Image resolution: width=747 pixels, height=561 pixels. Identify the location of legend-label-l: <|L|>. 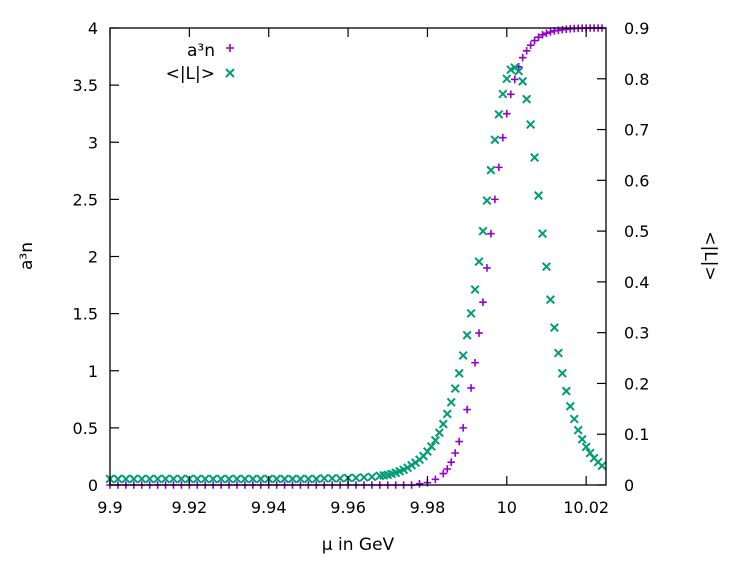
(190, 74).